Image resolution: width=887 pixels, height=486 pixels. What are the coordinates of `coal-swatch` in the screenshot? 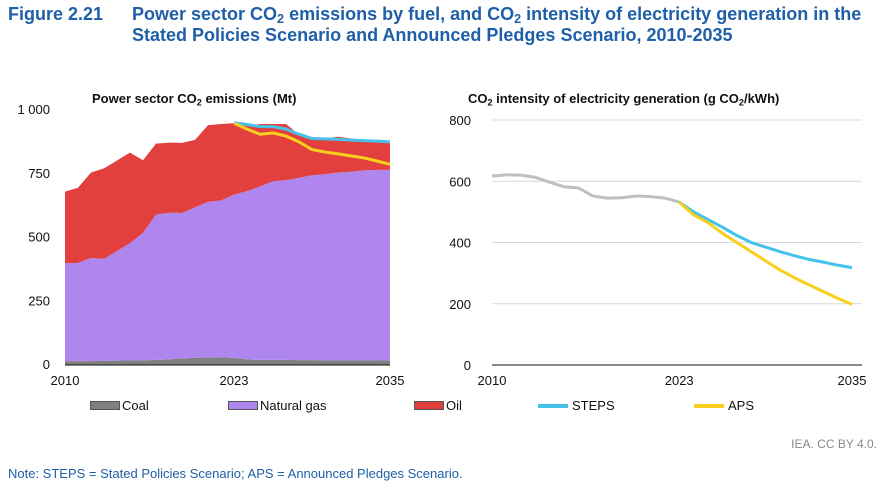 It's located at (105, 405).